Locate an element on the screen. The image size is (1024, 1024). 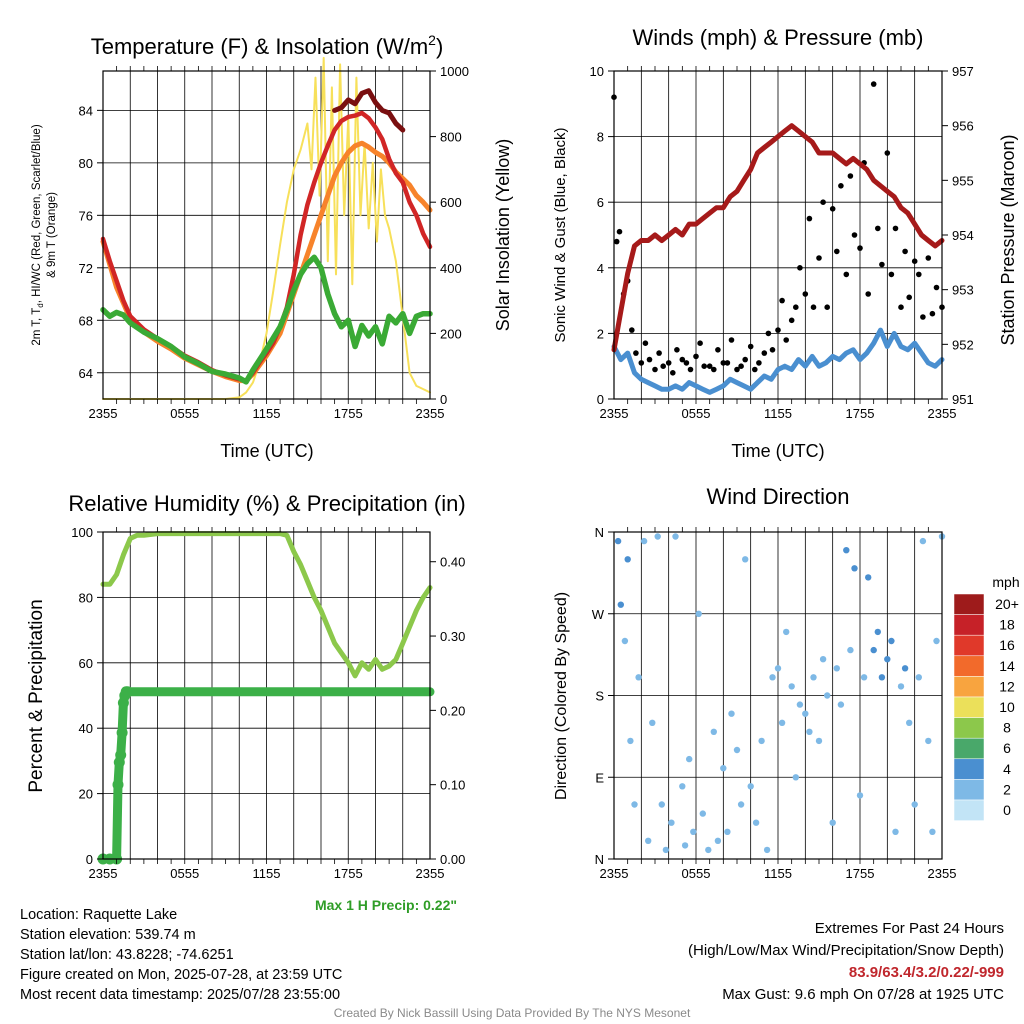
legend-label: 14 is located at coordinates (1007, 666).